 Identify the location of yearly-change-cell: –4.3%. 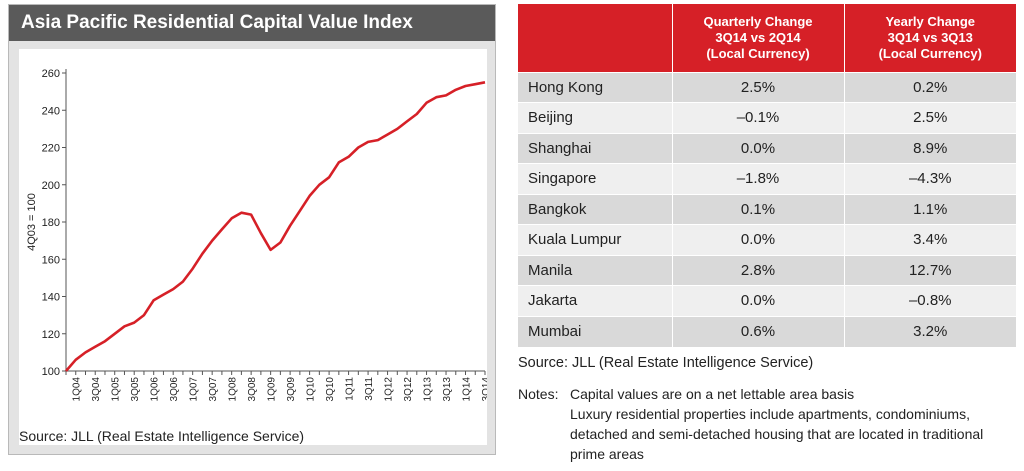
(929, 178).